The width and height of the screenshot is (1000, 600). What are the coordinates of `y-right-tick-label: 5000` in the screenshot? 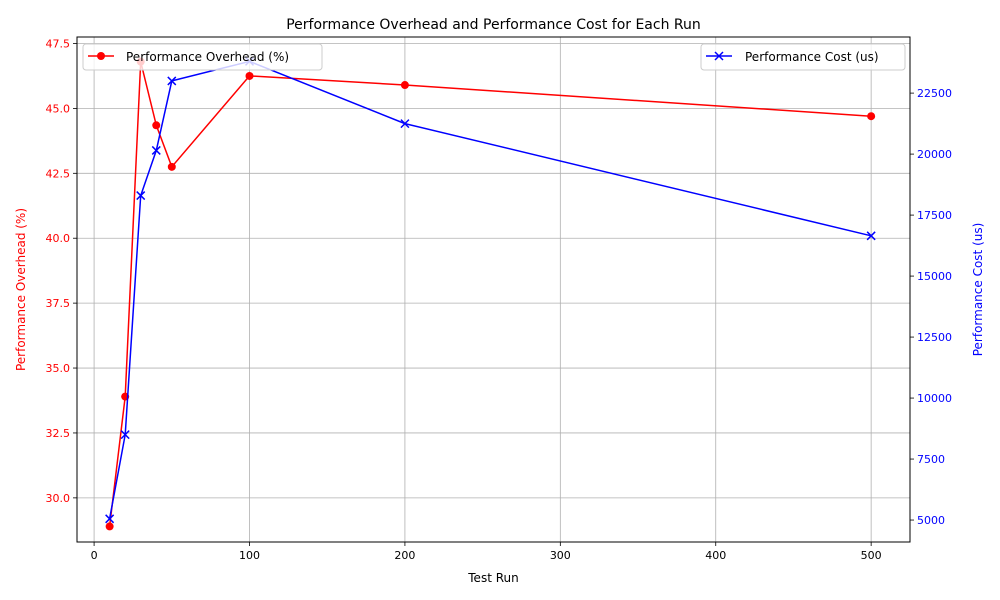 It's located at (931, 520).